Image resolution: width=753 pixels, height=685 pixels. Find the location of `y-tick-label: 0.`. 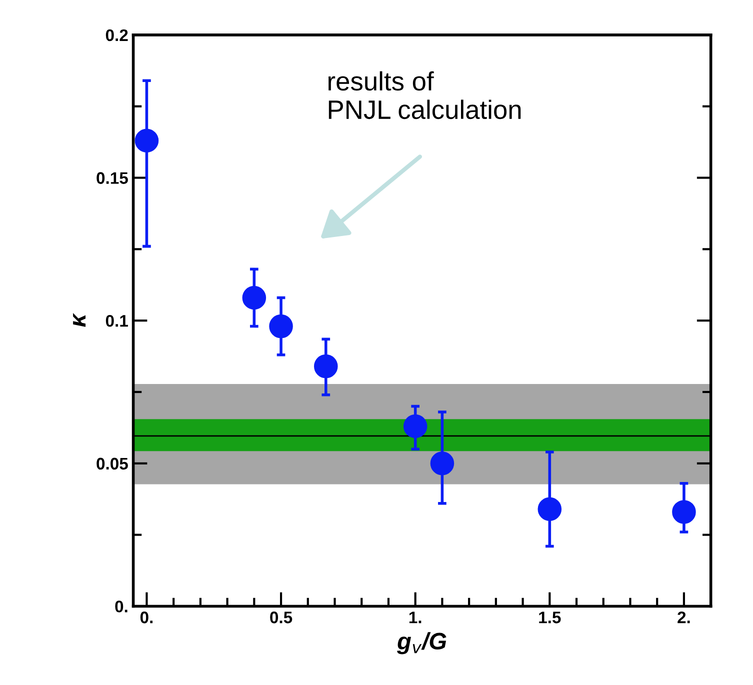

y-tick-label: 0. is located at coordinates (121, 606).